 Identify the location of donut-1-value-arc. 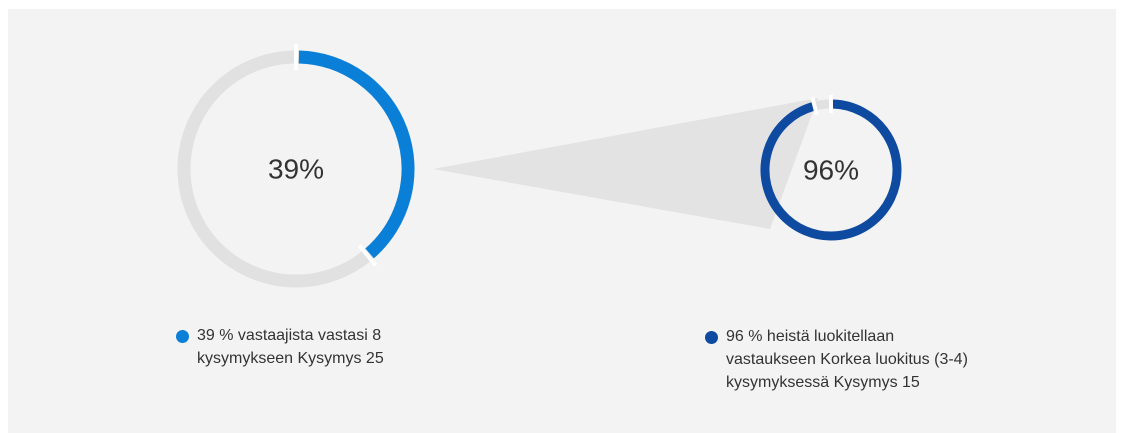
(356, 154).